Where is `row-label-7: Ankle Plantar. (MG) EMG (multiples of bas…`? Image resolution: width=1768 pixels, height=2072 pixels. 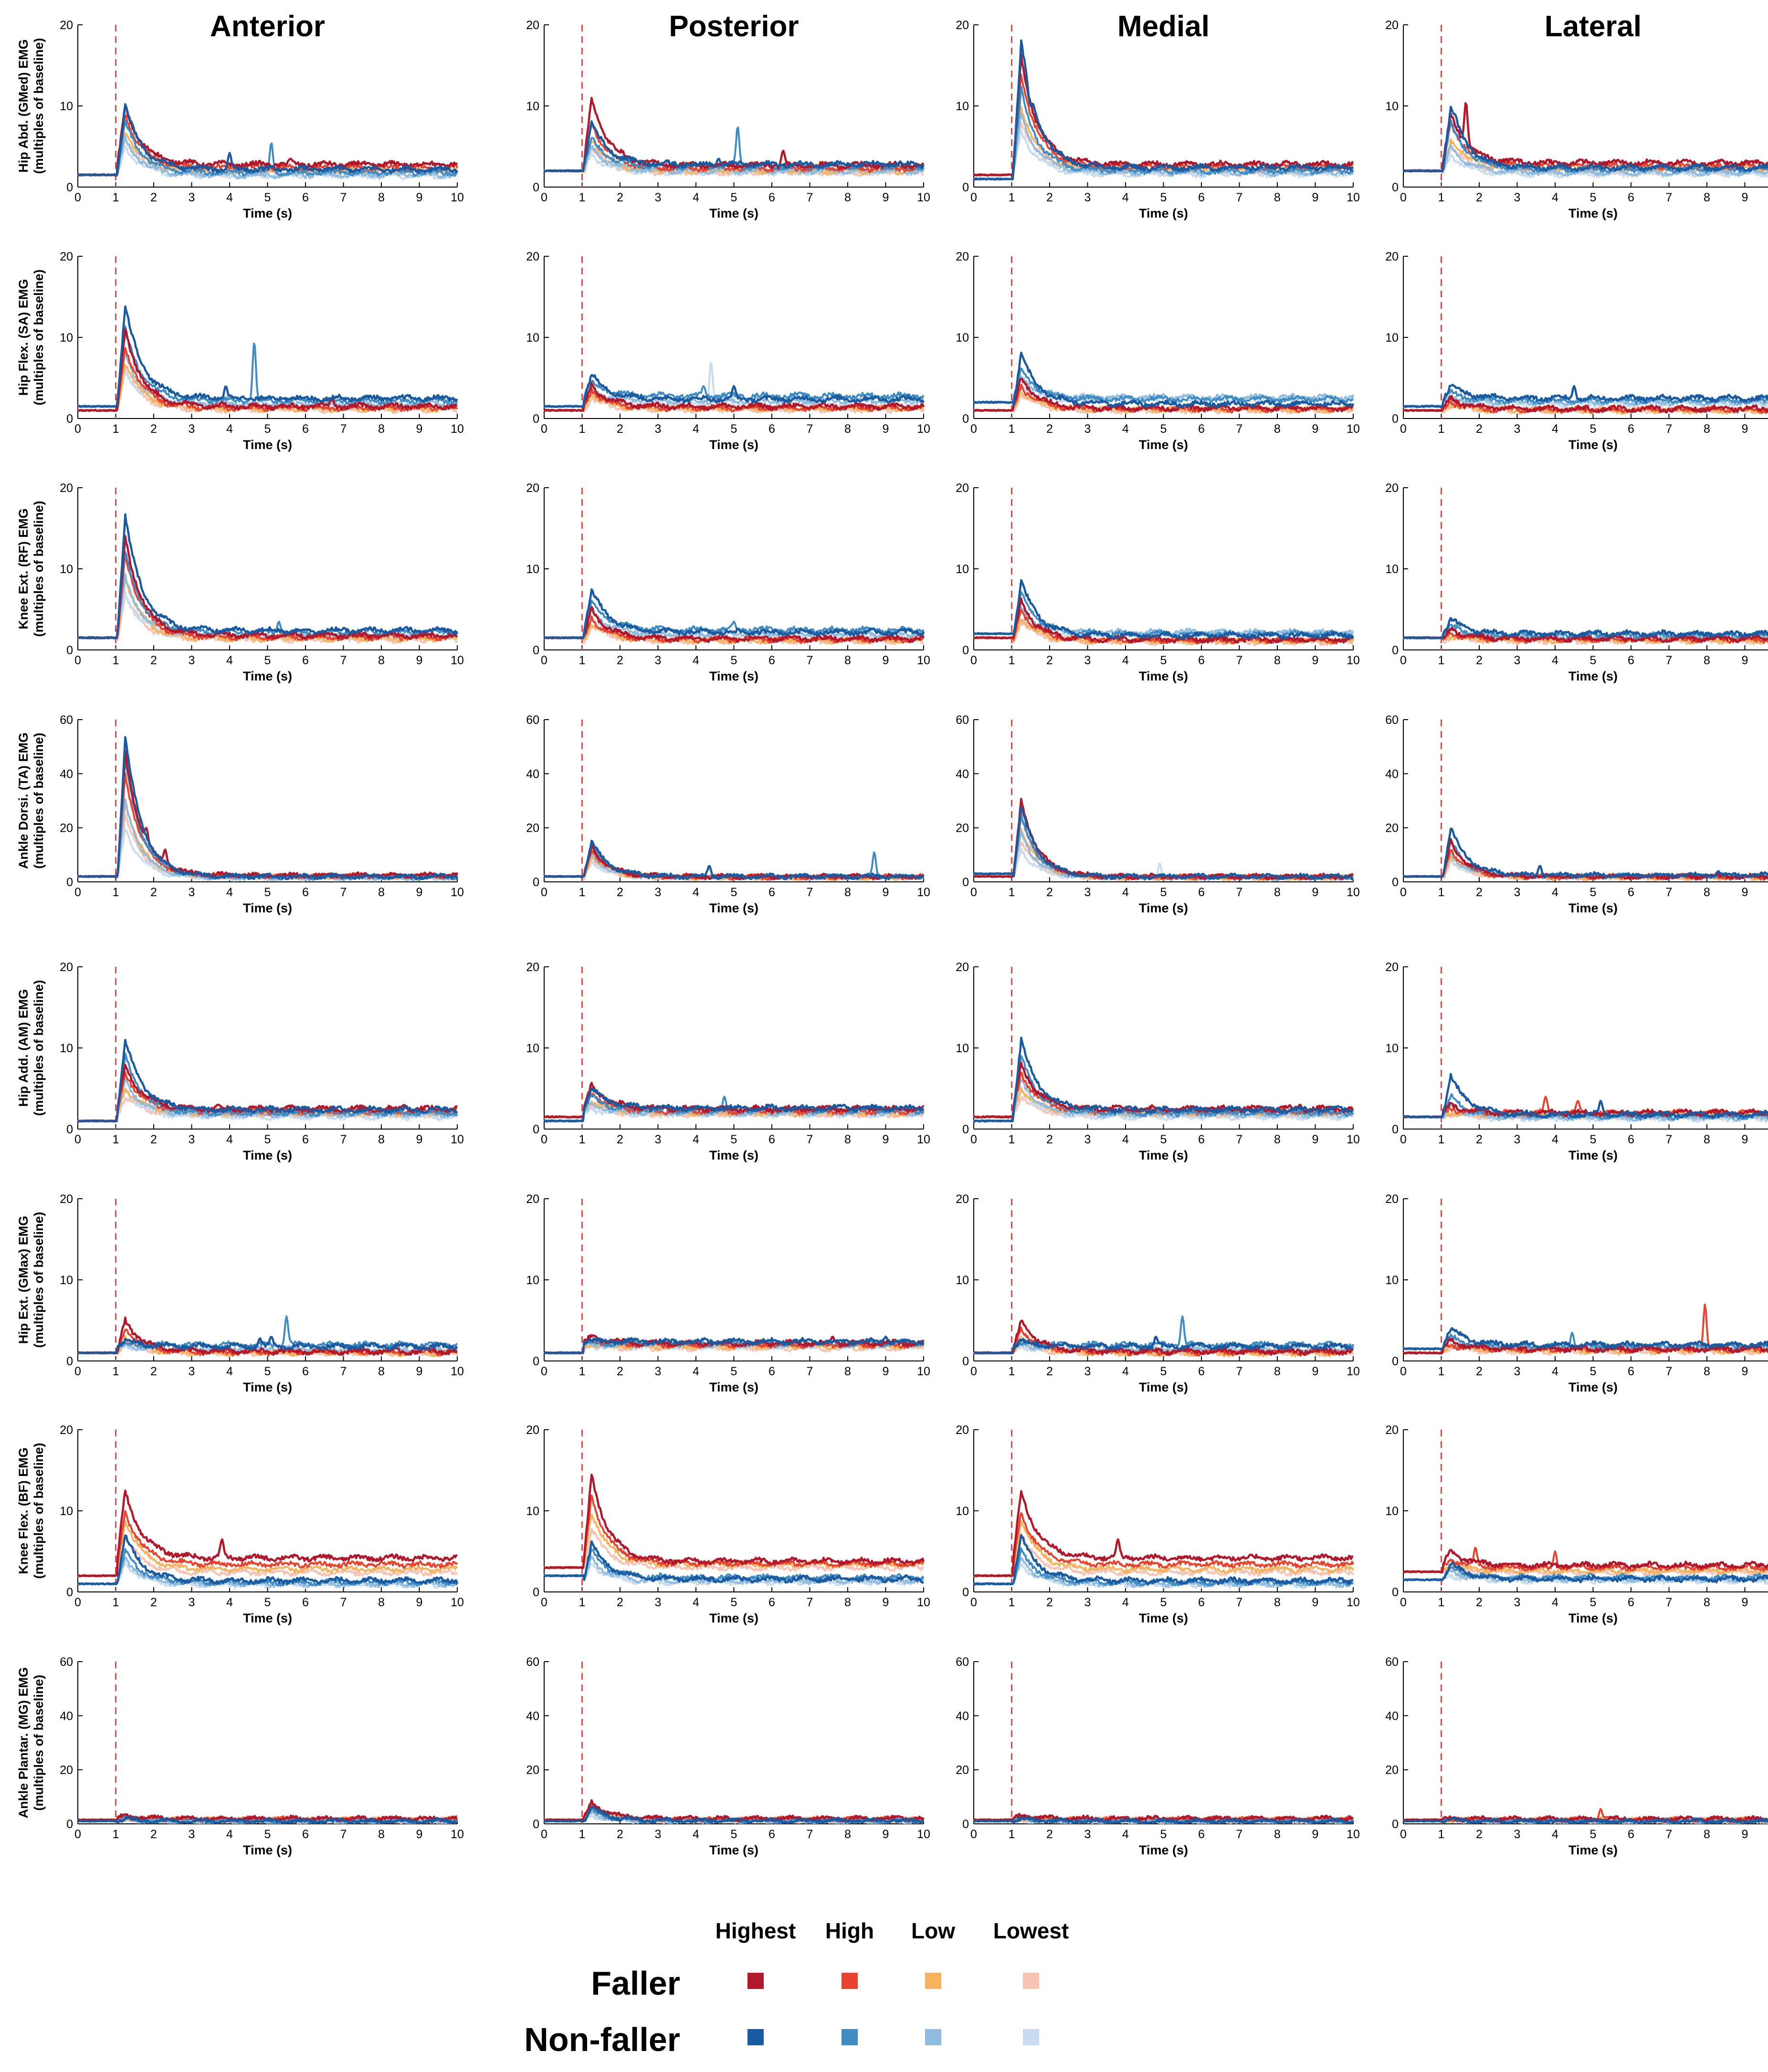 row-label-7: Ankle Plantar. (MG) EMG (multiples of bas… is located at coordinates (31, 1743).